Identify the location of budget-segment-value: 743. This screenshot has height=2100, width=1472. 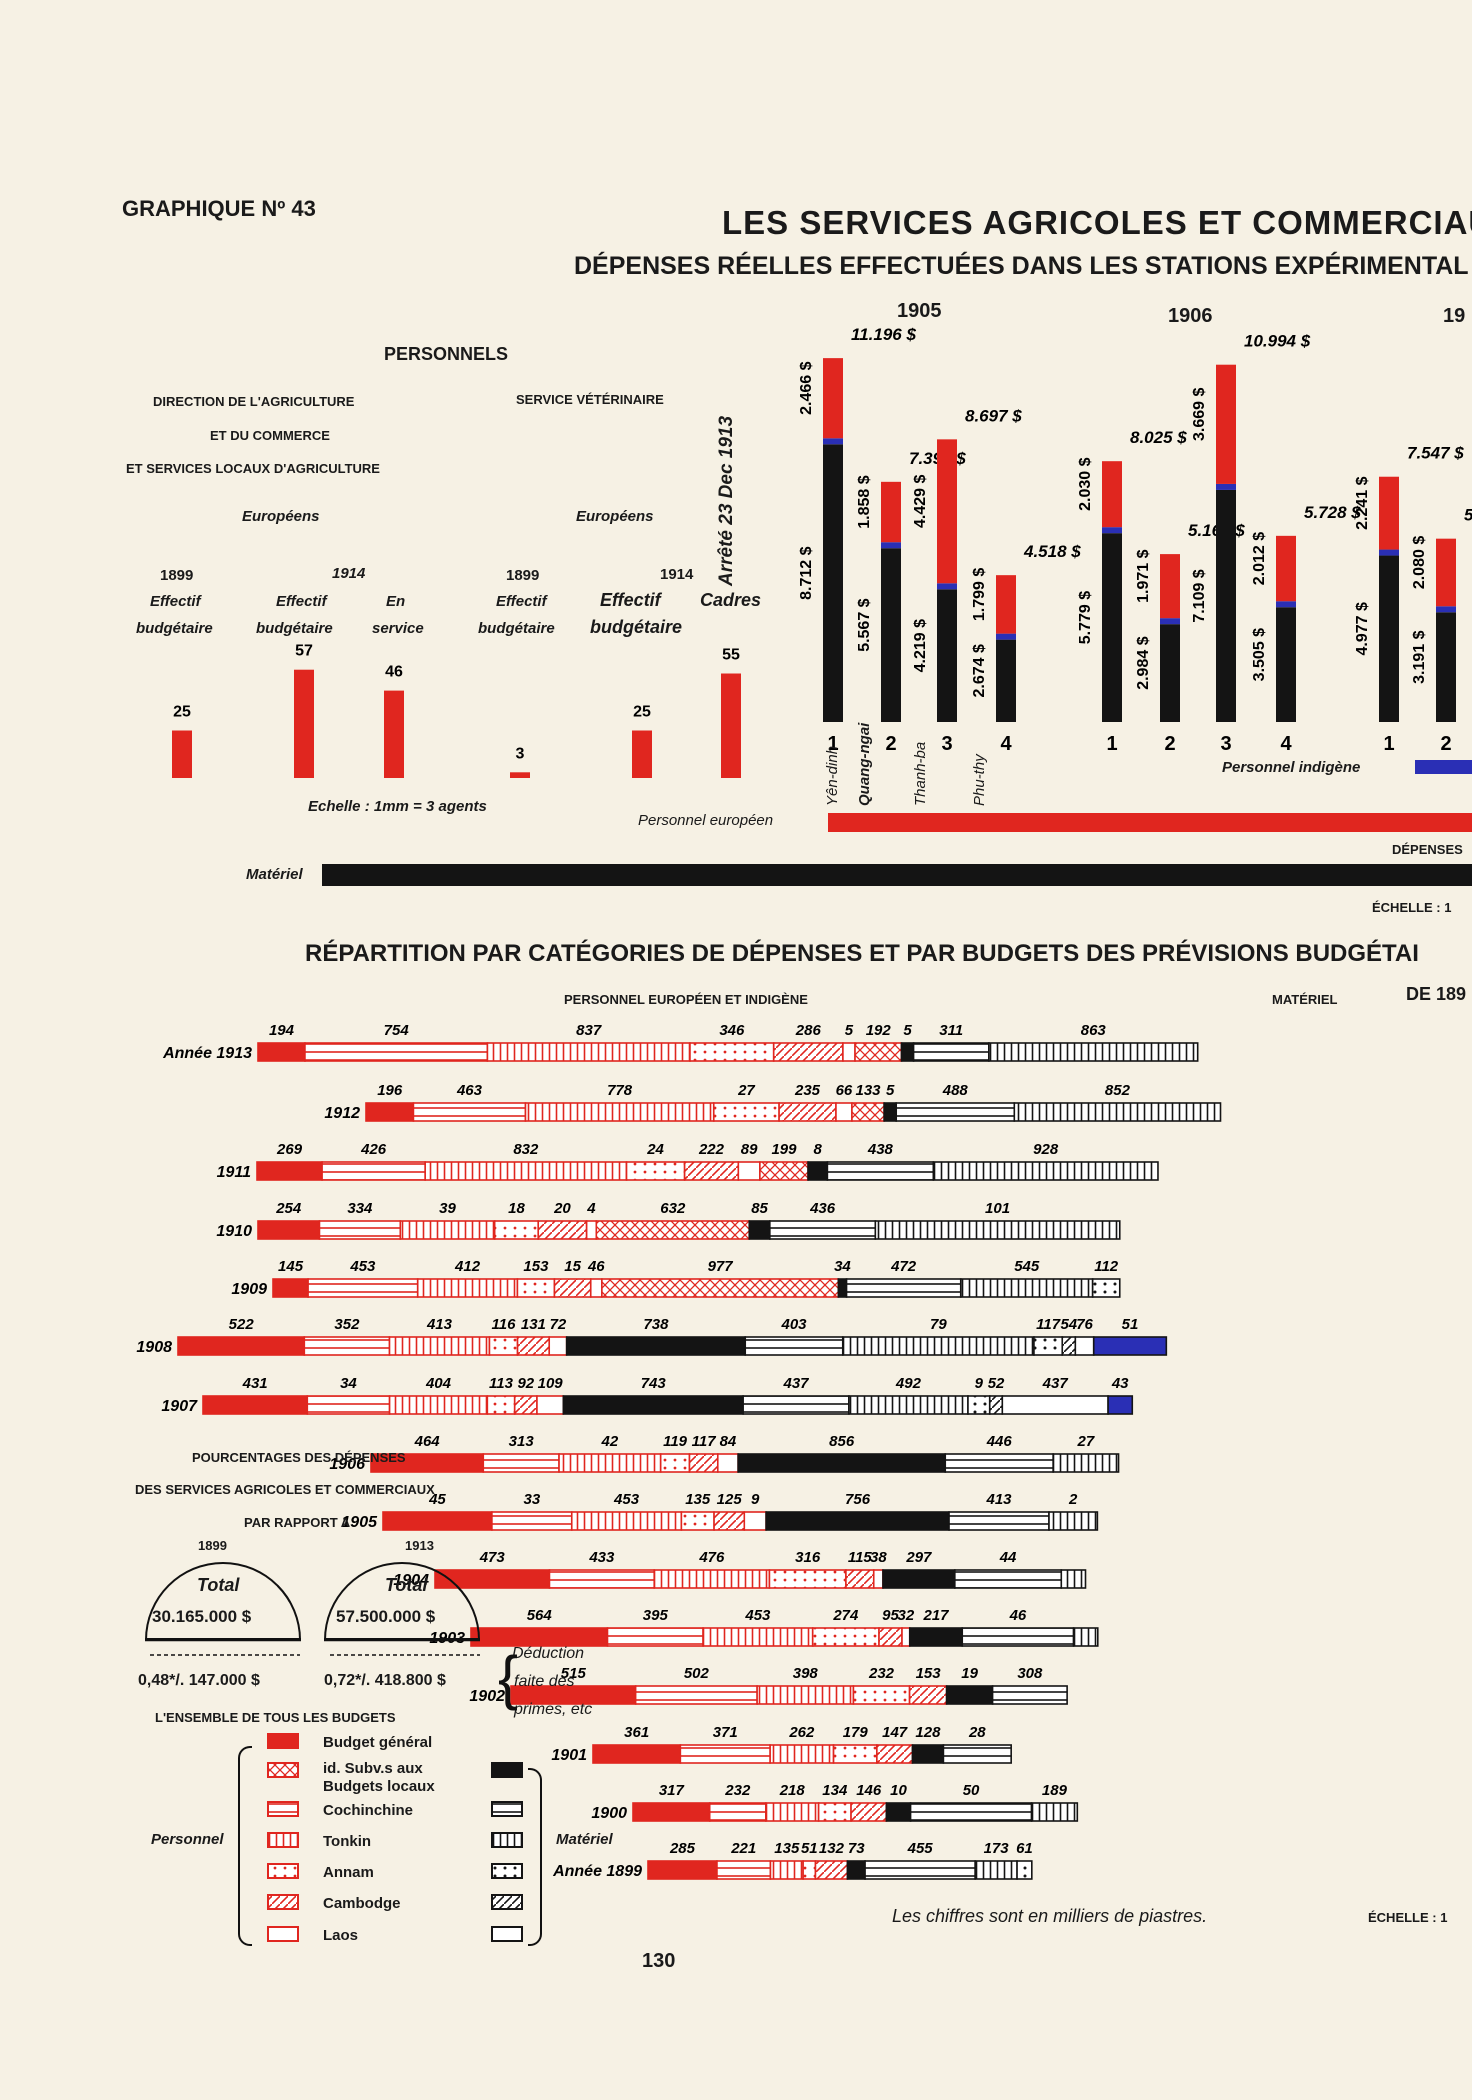
(654, 1383).